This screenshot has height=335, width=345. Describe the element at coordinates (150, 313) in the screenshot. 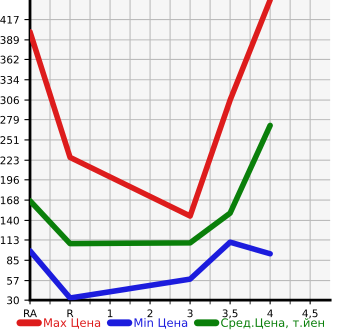

I see `x-tick-label: 2` at that location.